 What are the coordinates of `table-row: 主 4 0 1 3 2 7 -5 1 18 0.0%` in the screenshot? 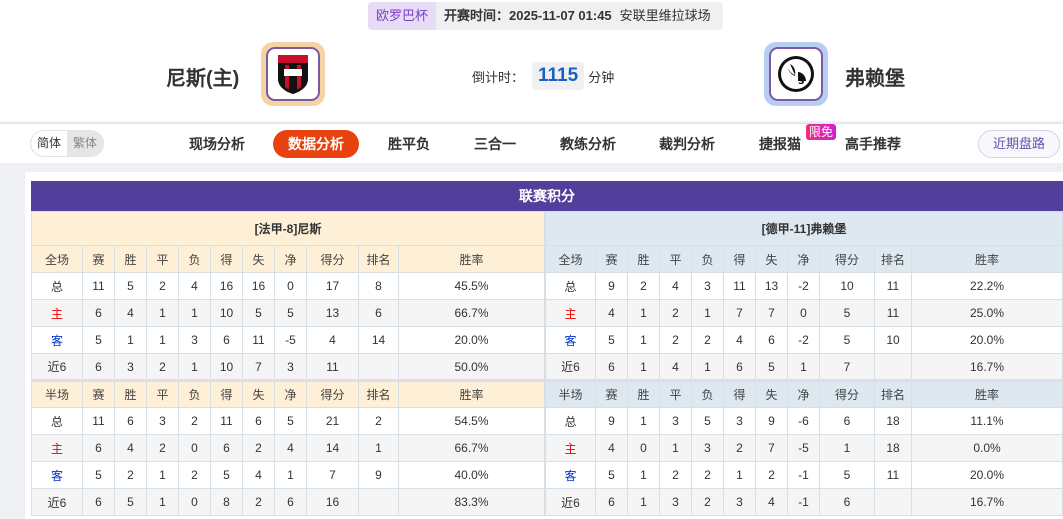 It's located at (804, 448).